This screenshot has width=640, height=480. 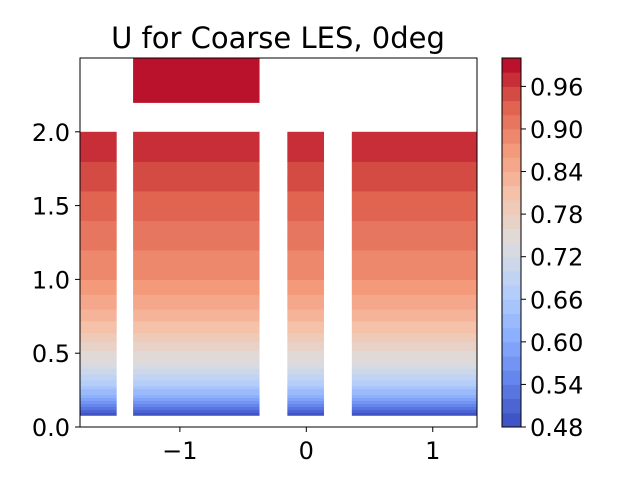 I want to click on colorbar-tick-label: 0.78, so click(x=556, y=215).